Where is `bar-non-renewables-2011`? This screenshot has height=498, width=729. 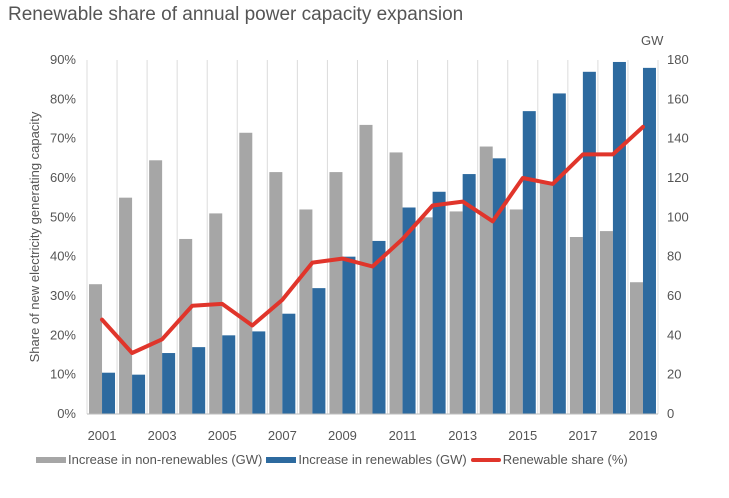
bar-non-renewables-2011 is located at coordinates (396, 283).